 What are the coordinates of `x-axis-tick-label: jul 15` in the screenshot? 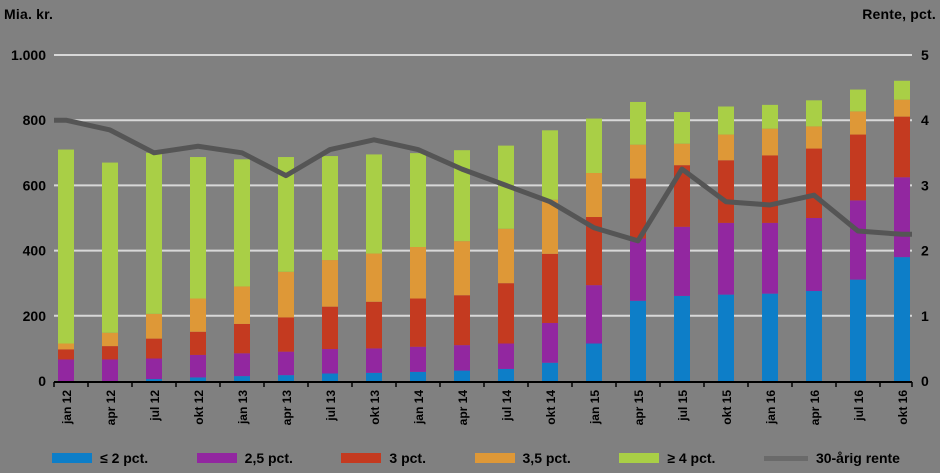 It's located at (683, 406).